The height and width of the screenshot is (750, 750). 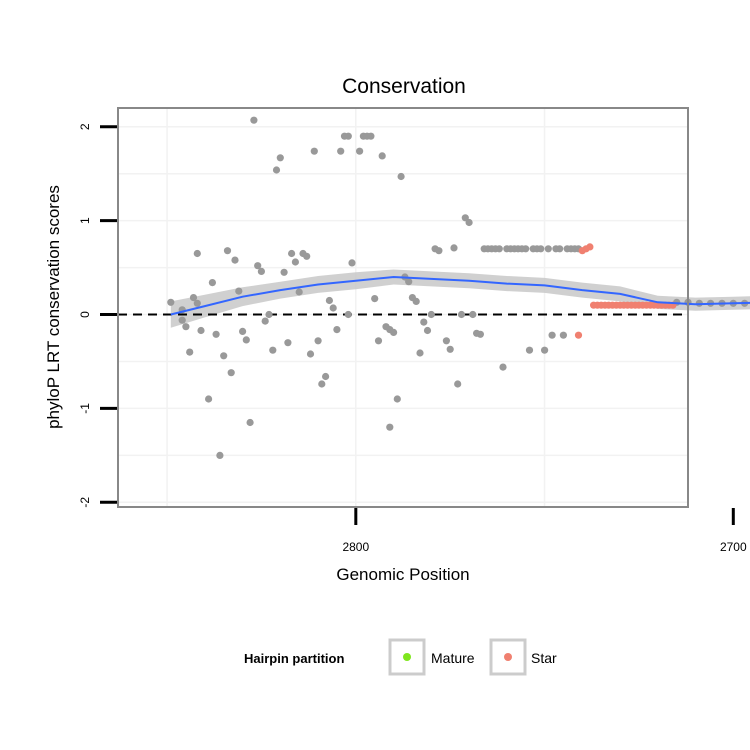 I want to click on legend-title: Hairpin partition, so click(x=294, y=658).